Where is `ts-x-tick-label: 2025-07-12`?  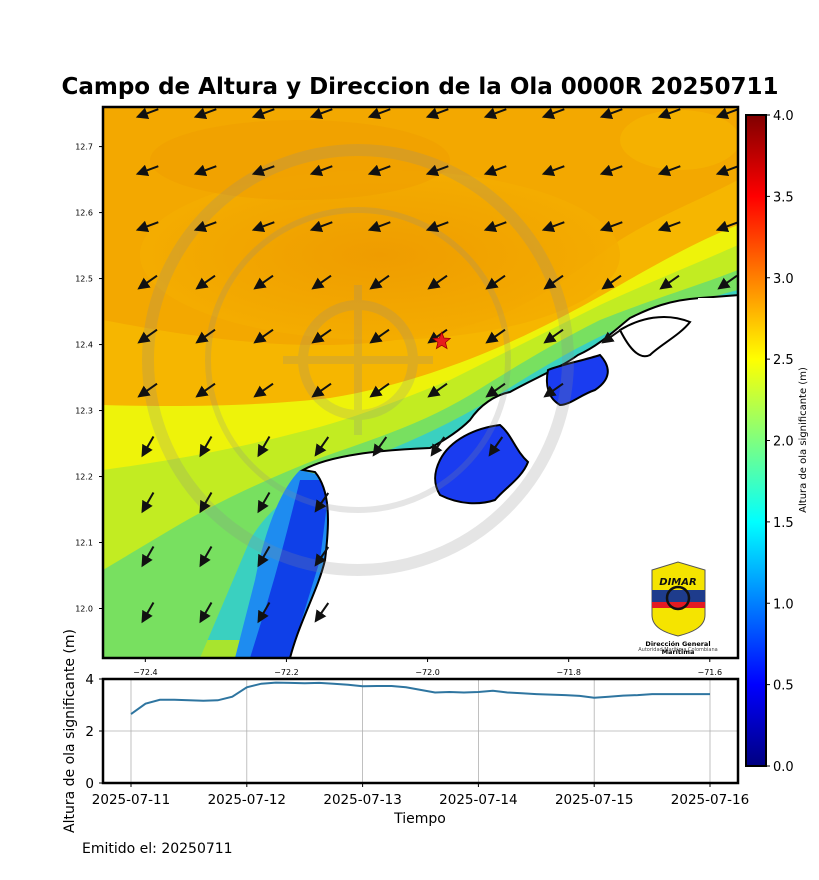
ts-x-tick-label: 2025-07-12 is located at coordinates (247, 800).